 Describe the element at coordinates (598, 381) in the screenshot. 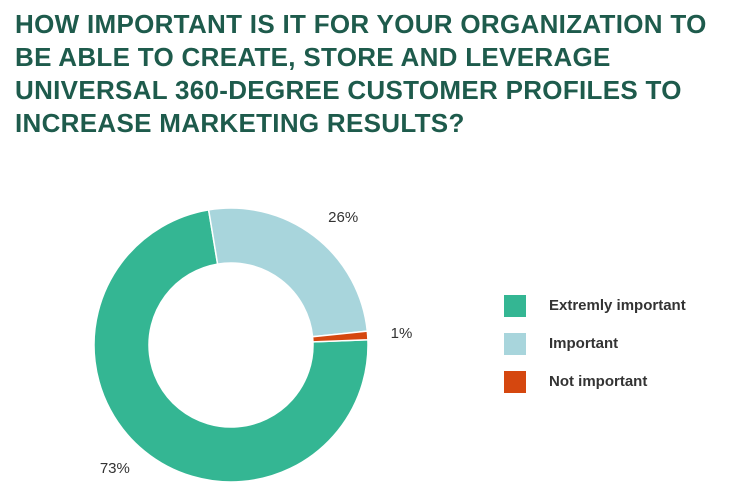

I see `legend-label: Not important` at that location.